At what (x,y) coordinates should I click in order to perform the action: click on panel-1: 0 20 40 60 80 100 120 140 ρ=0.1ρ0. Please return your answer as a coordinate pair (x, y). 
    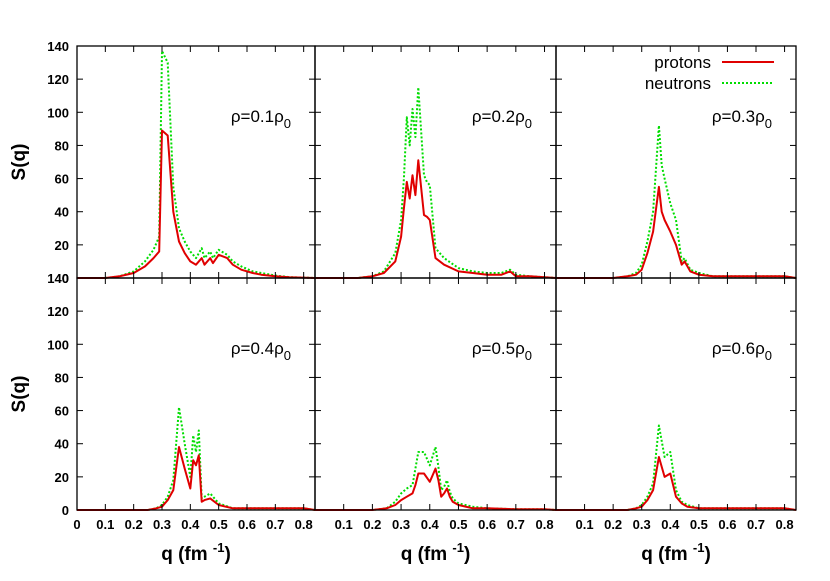
    Looking at the image, I should click on (181, 162).